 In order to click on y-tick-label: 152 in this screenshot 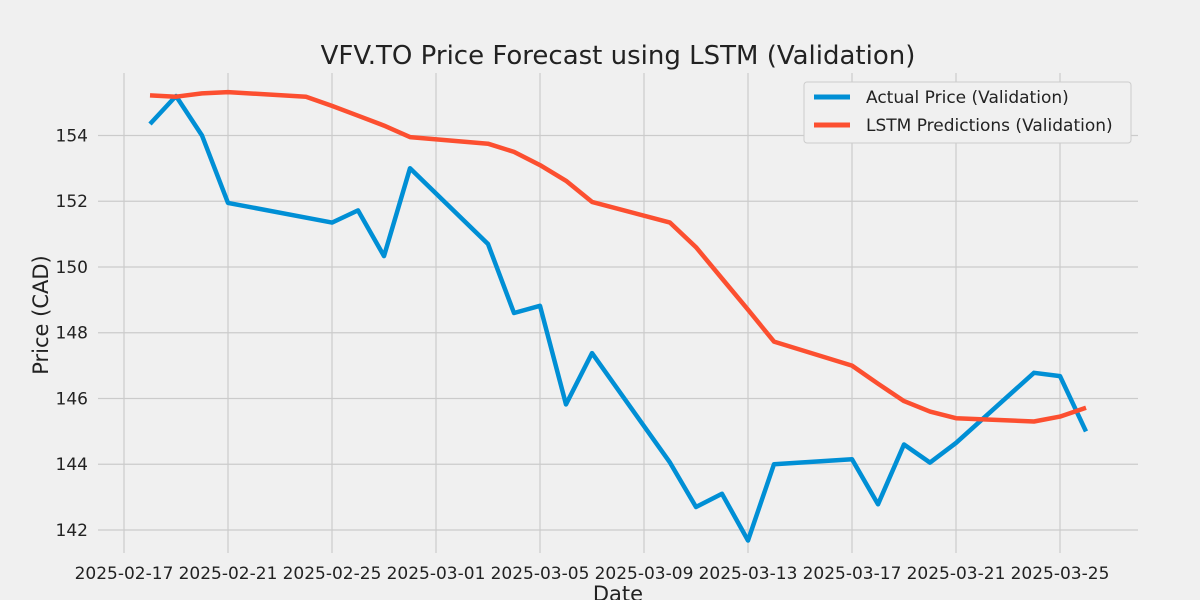, I will do `click(72, 202)`.